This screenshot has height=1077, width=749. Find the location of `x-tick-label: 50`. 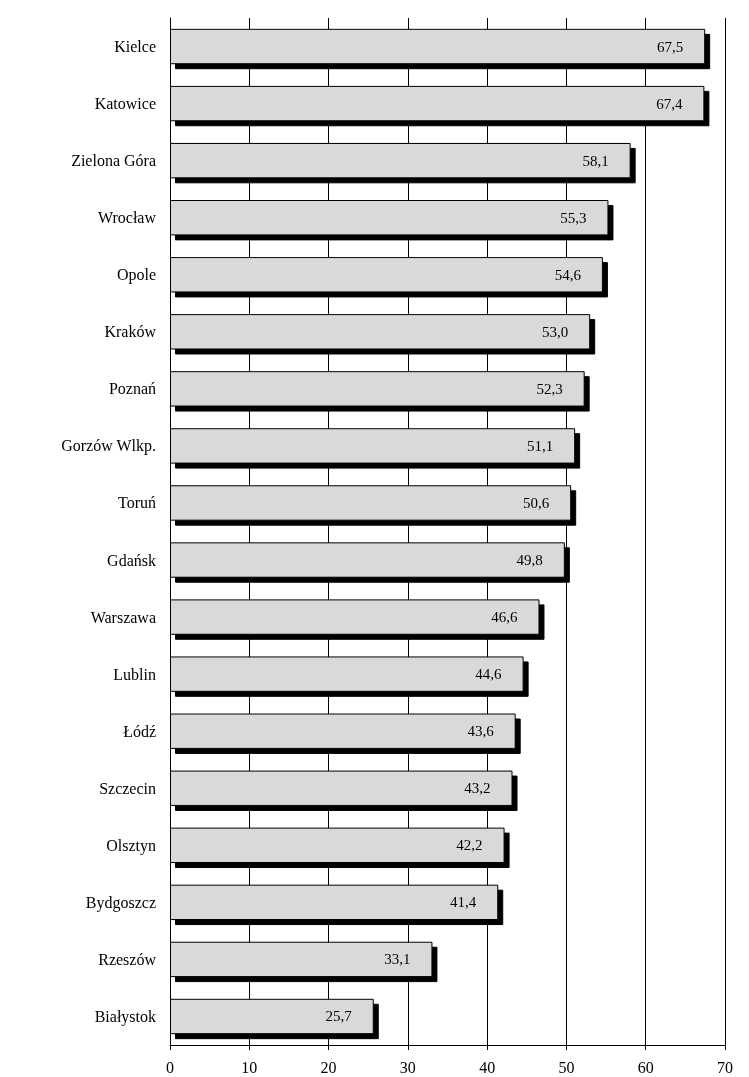

x-tick-label: 50 is located at coordinates (566, 1067).